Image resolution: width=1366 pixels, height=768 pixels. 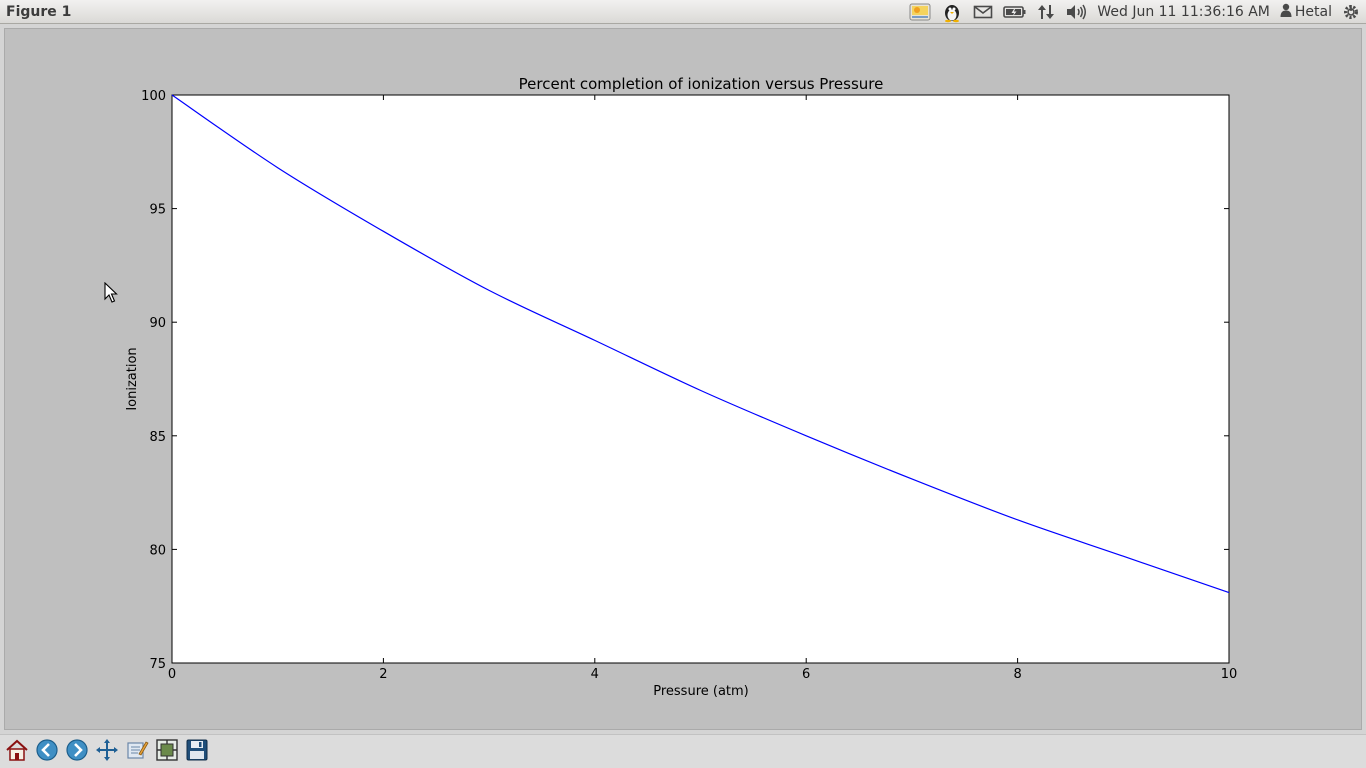 What do you see at coordinates (806, 674) in the screenshot?
I see `x-tick-label: 6` at bounding box center [806, 674].